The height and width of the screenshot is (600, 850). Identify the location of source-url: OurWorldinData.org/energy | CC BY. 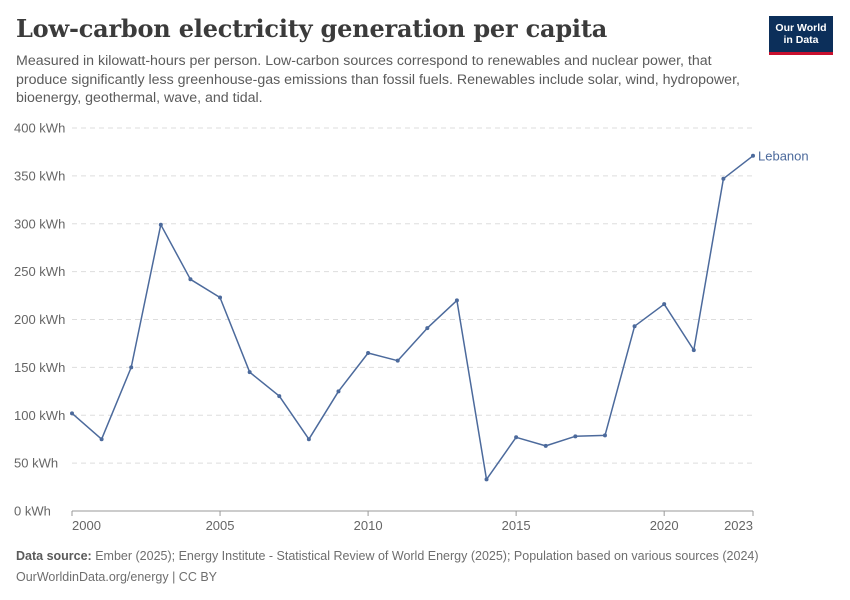
(117, 577).